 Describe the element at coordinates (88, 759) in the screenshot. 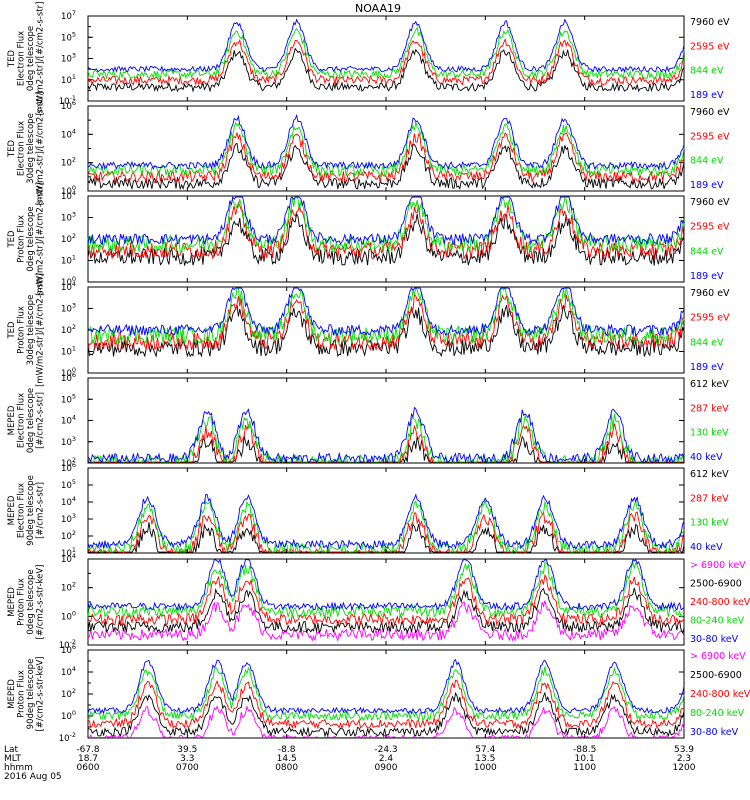

I see `x-tick-label: 18.7` at that location.